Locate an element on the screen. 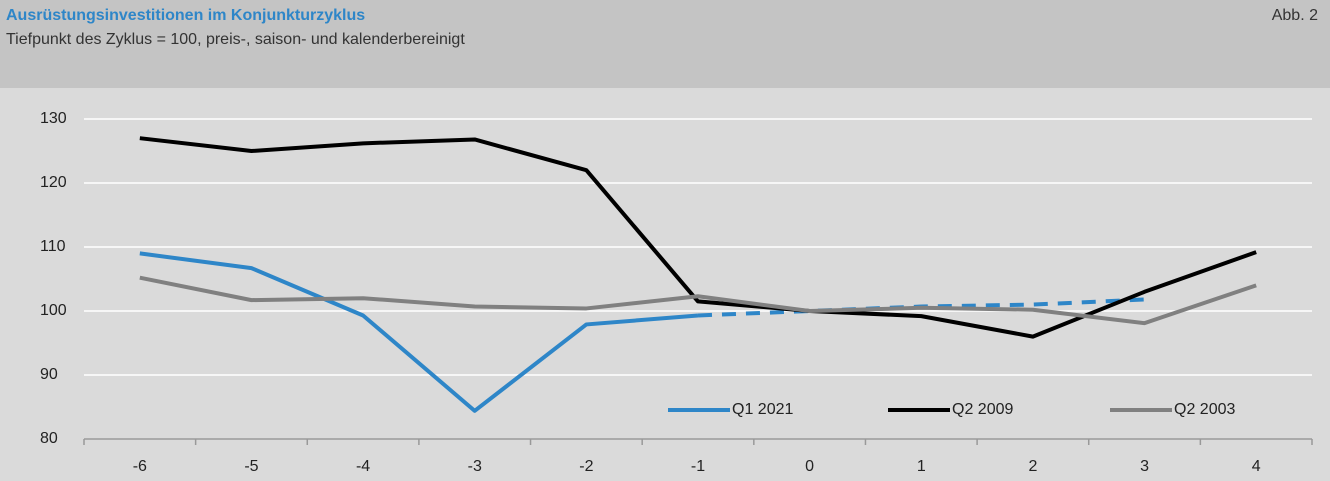 Image resolution: width=1330 pixels, height=481 pixels. legend-label: Q2 2009 is located at coordinates (982, 409).